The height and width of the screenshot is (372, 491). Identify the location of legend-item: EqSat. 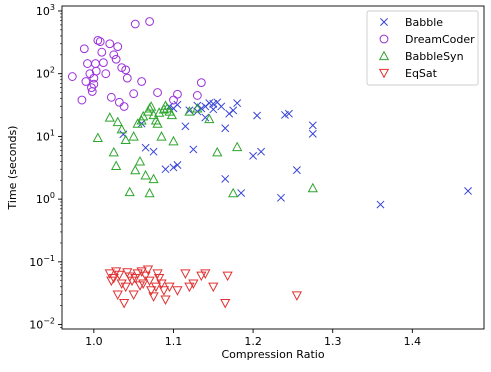
(408, 73).